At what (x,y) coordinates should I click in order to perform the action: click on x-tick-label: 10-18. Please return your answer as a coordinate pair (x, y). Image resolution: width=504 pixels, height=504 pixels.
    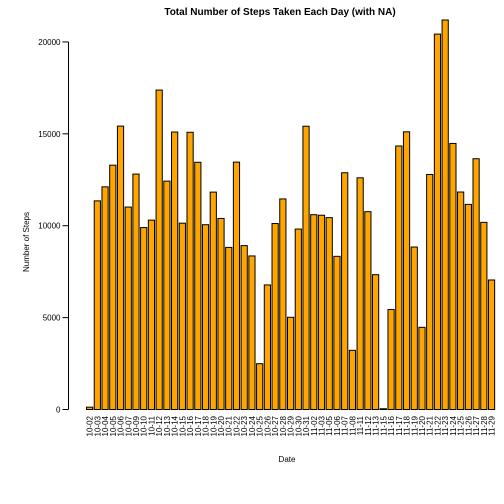
    Looking at the image, I should click on (206, 425).